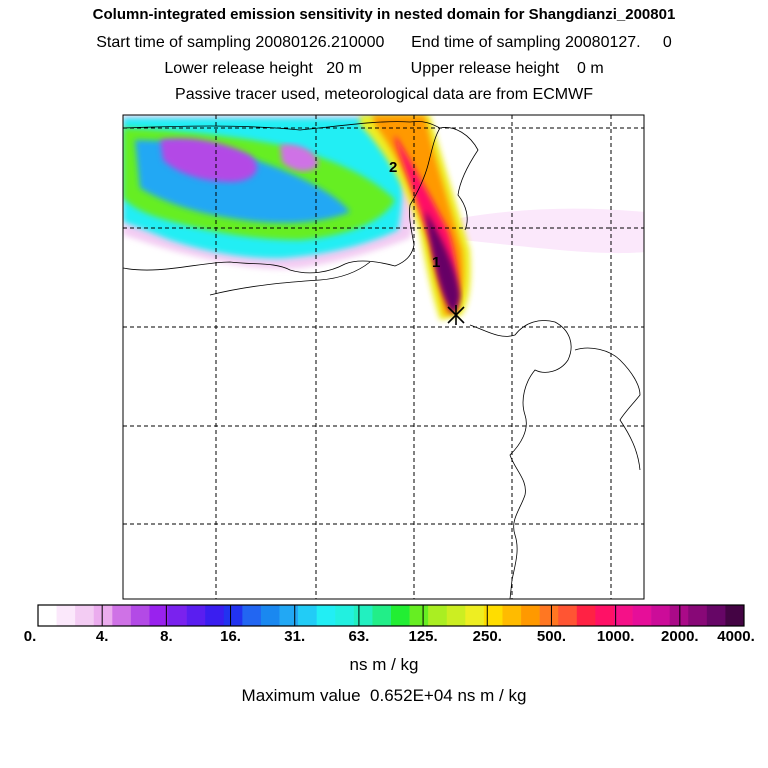 This screenshot has width=768, height=768. I want to click on coastline-peninsula, so click(607, 409).